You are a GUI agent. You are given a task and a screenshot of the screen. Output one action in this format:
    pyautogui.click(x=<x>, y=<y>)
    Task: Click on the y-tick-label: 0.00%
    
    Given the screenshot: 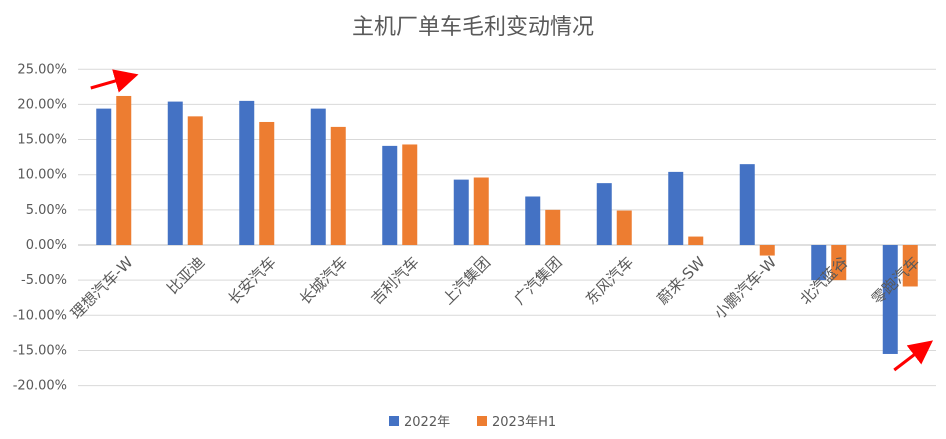 What is the action you would take?
    pyautogui.click(x=46, y=245)
    